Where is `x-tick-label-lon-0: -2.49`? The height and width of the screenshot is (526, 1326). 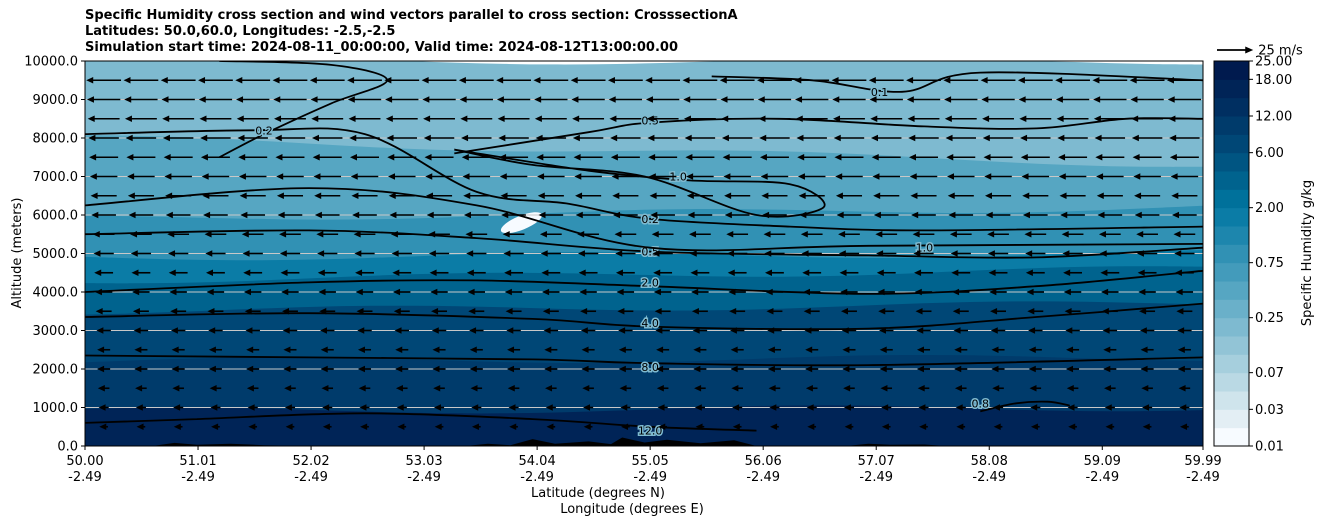
x-tick-label-lon-0: -2.49 is located at coordinates (85, 477).